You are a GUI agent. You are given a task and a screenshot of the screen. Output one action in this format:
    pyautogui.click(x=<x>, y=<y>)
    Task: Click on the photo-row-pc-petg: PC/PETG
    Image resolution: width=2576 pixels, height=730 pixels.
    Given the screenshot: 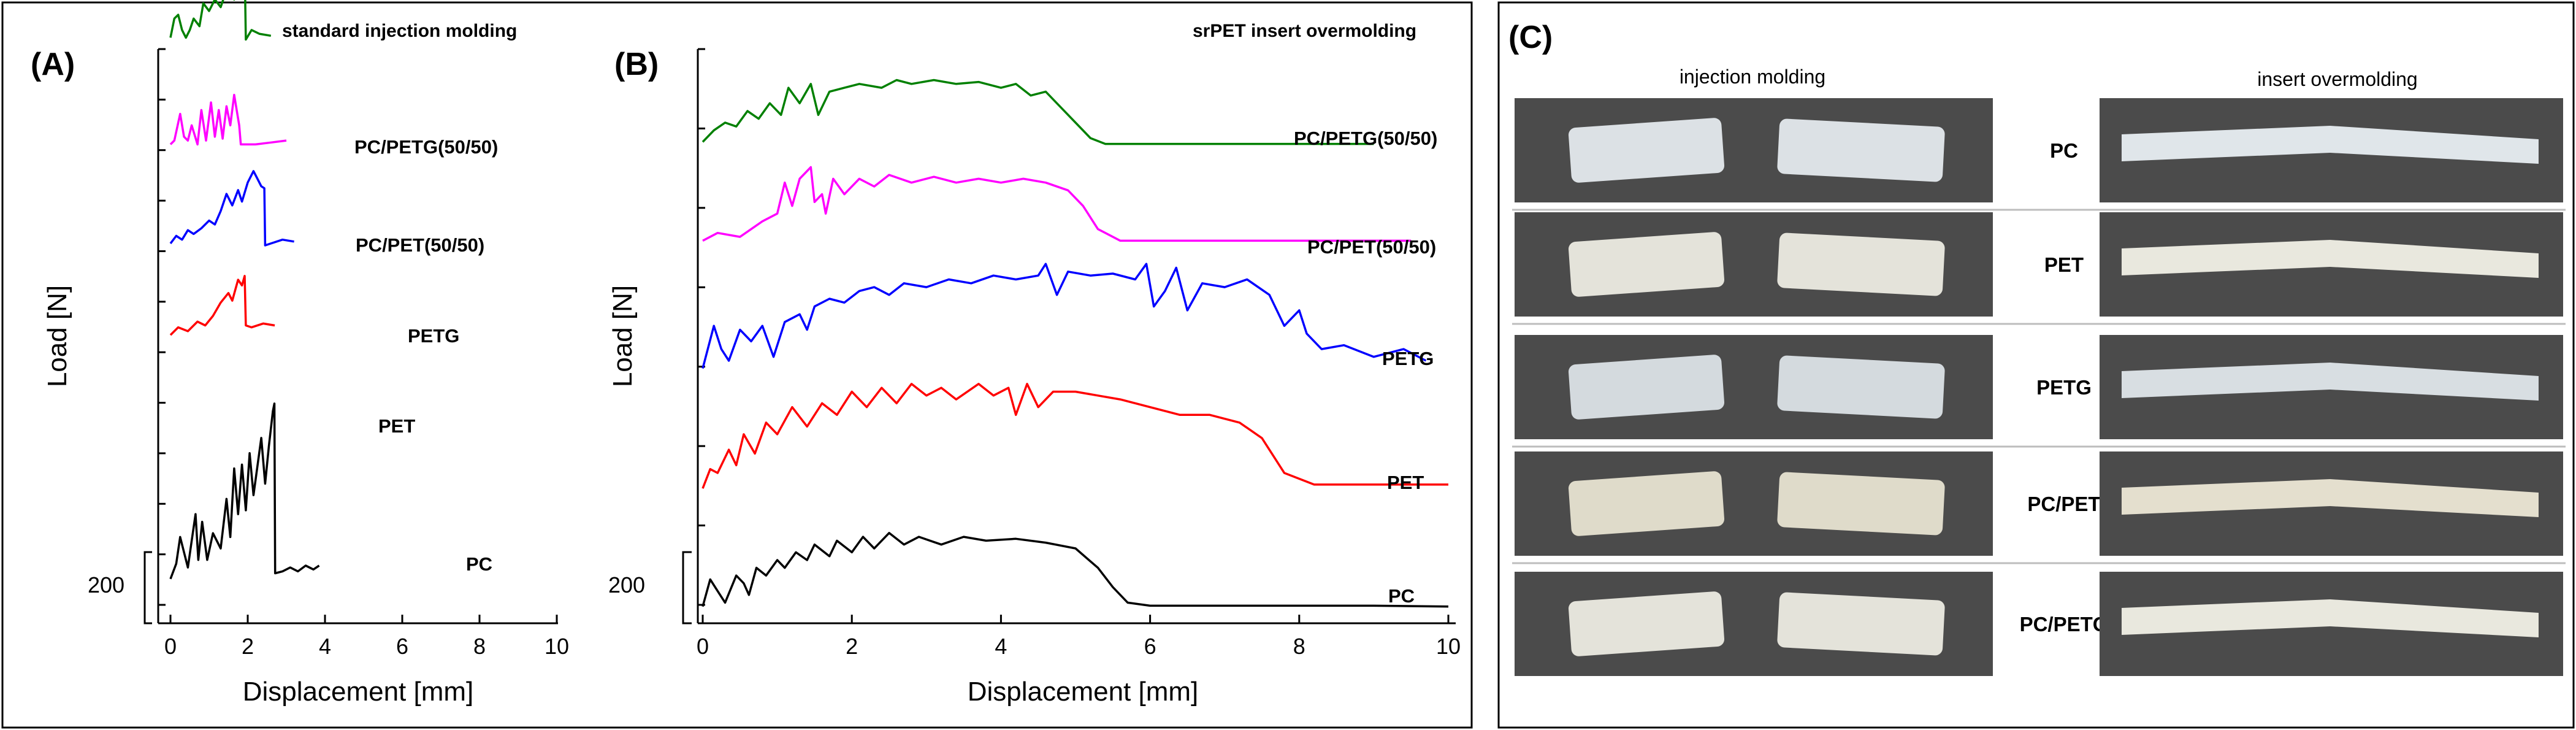 What is the action you would take?
    pyautogui.click(x=2039, y=624)
    